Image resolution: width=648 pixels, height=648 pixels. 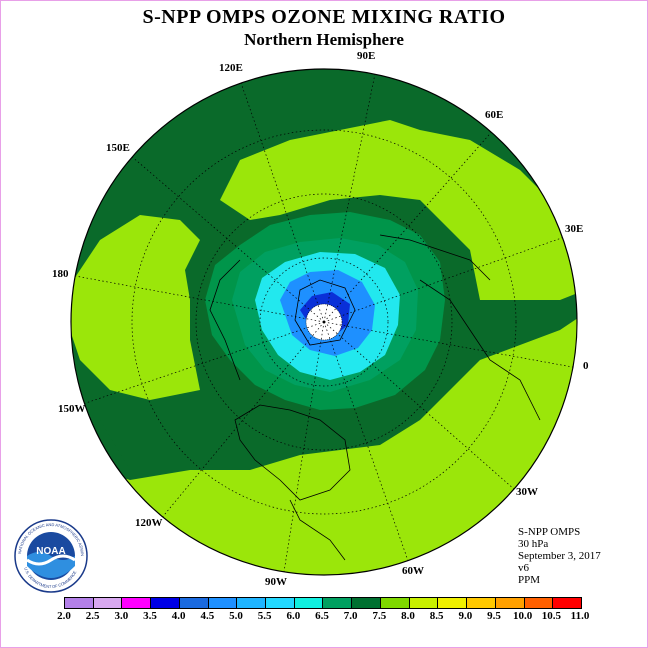 What do you see at coordinates (494, 115) in the screenshot?
I see `lon-label-60e: 60E` at bounding box center [494, 115].